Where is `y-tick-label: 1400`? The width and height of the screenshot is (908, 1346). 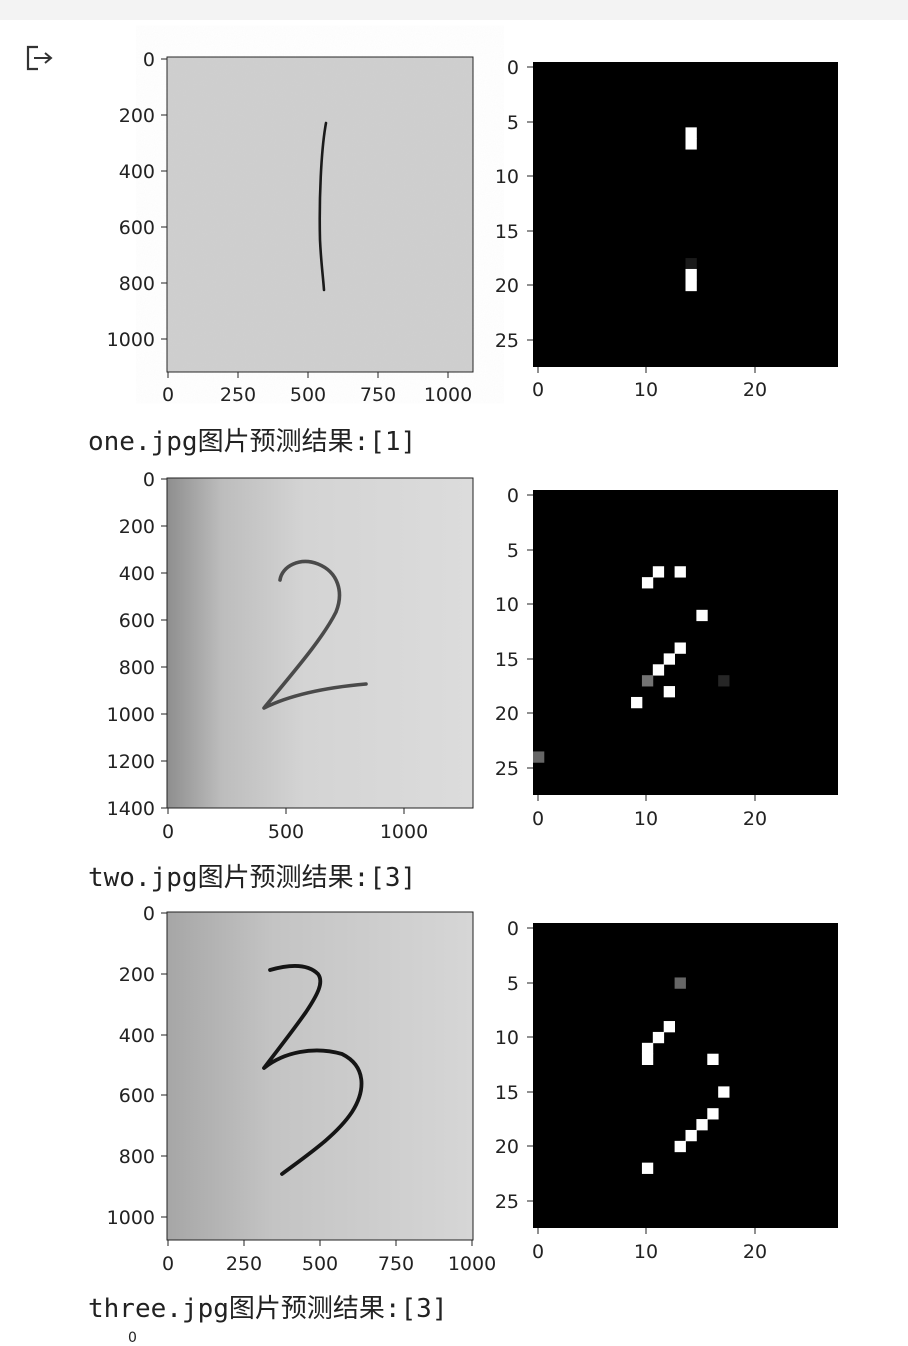 y-tick-label: 1400 is located at coordinates (131, 809).